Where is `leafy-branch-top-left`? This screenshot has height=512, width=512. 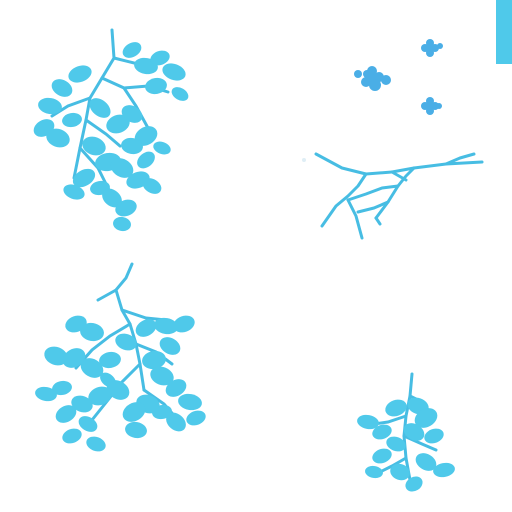 leafy-branch-top-left is located at coordinates (110, 130).